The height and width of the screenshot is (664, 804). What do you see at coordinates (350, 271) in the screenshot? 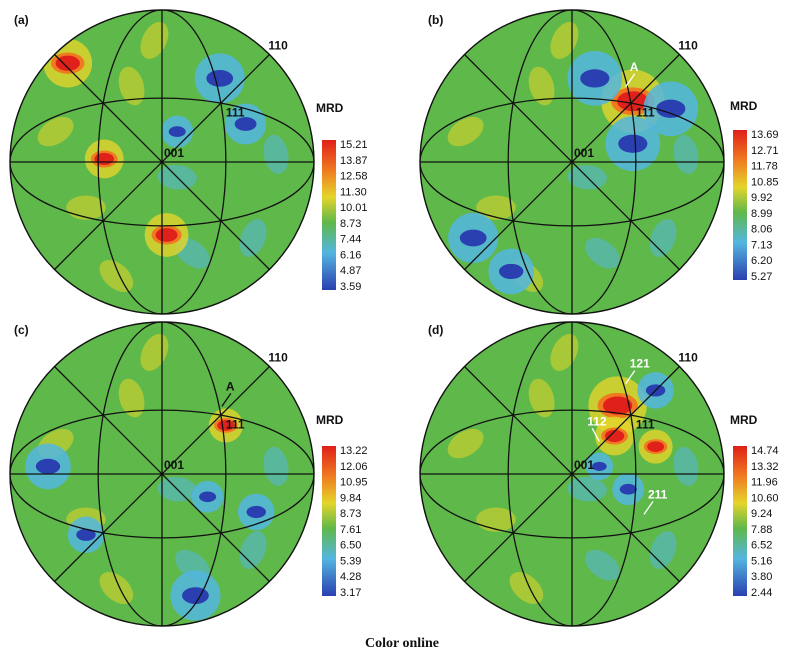
I see `colorbar-tick-label: 4.87` at bounding box center [350, 271].